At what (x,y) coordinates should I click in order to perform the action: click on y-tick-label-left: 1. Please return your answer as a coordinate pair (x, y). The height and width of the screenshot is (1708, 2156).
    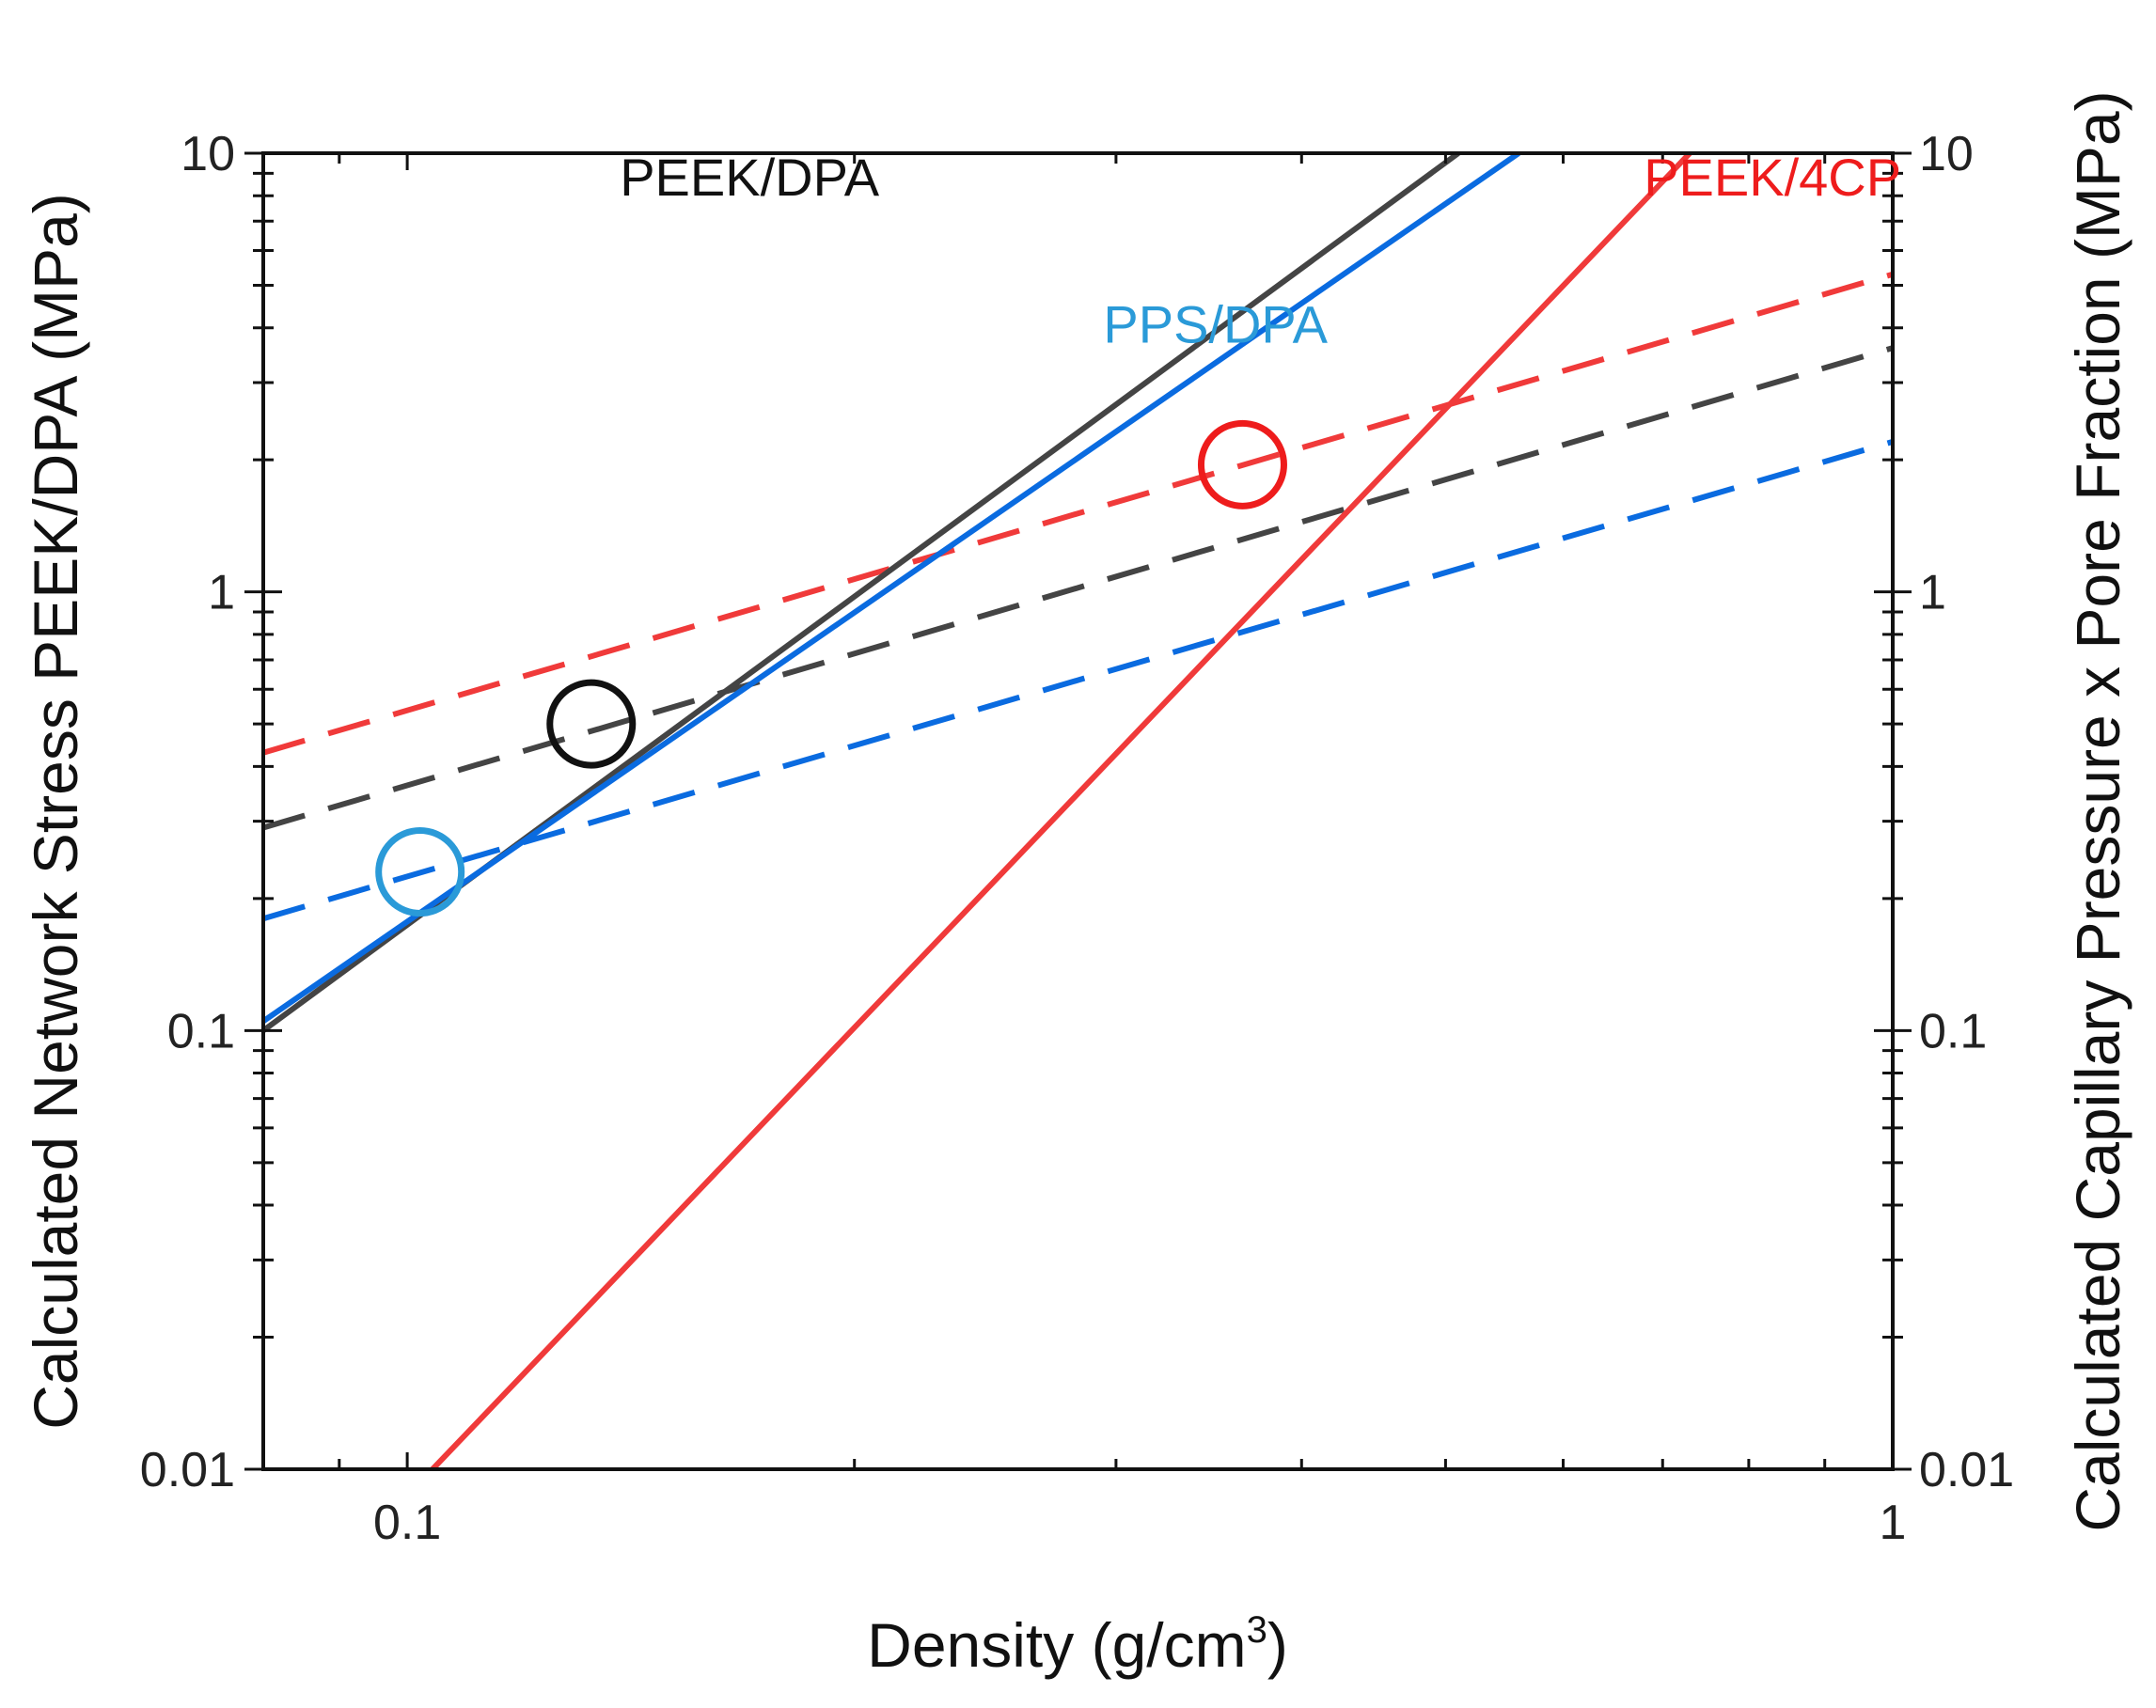
    Looking at the image, I should click on (221, 593).